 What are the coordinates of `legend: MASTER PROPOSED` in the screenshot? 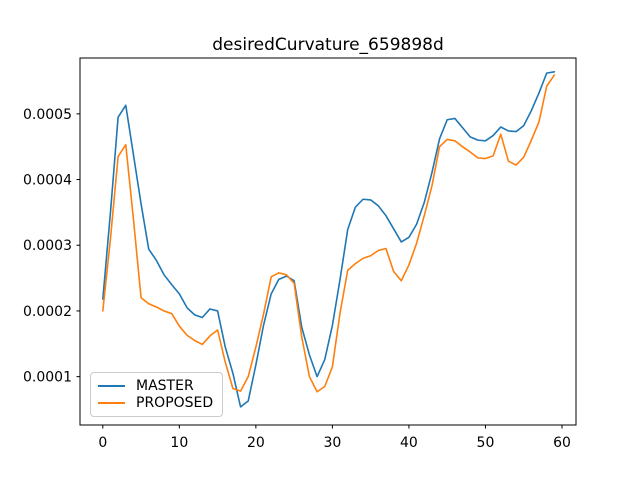 It's located at (156, 394).